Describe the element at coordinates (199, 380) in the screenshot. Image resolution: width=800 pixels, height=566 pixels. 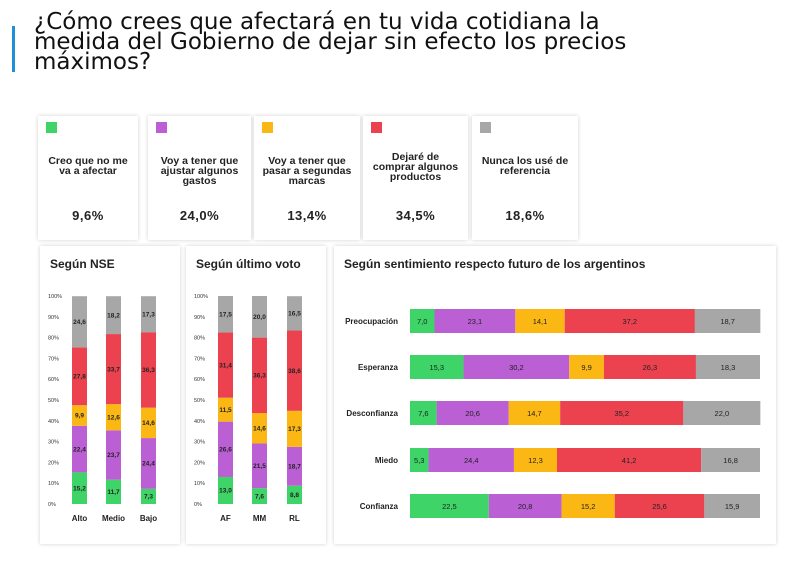
I see `y-tick-label: 60%` at that location.